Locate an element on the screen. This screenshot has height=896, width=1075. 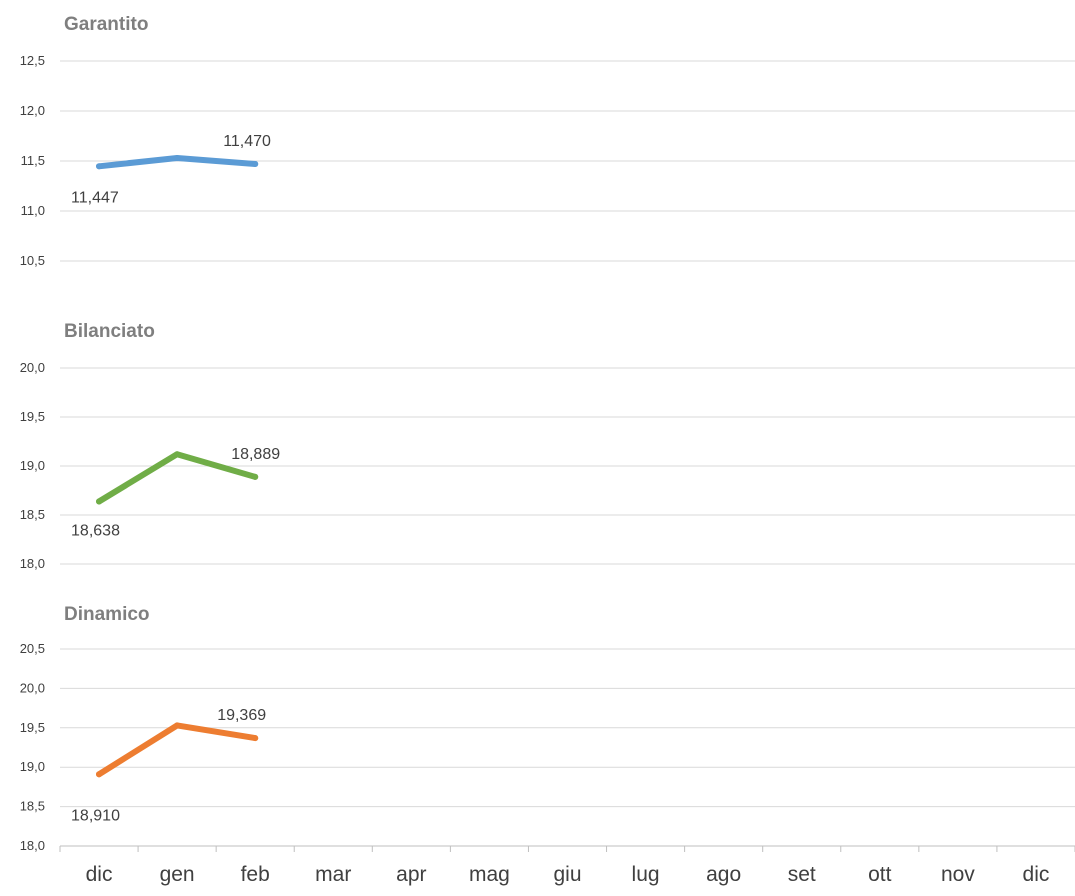
data-label: 19,369 is located at coordinates (241, 715).